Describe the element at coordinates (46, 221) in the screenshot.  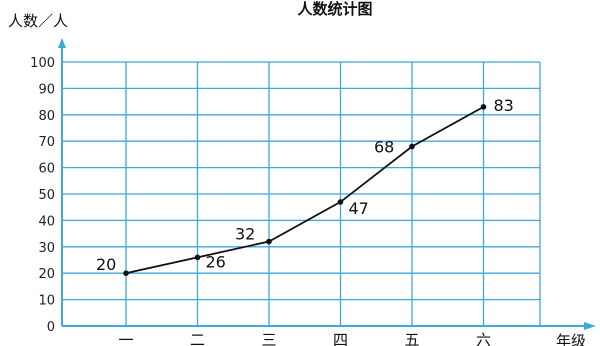
I see `y-tick-label: 40` at that location.